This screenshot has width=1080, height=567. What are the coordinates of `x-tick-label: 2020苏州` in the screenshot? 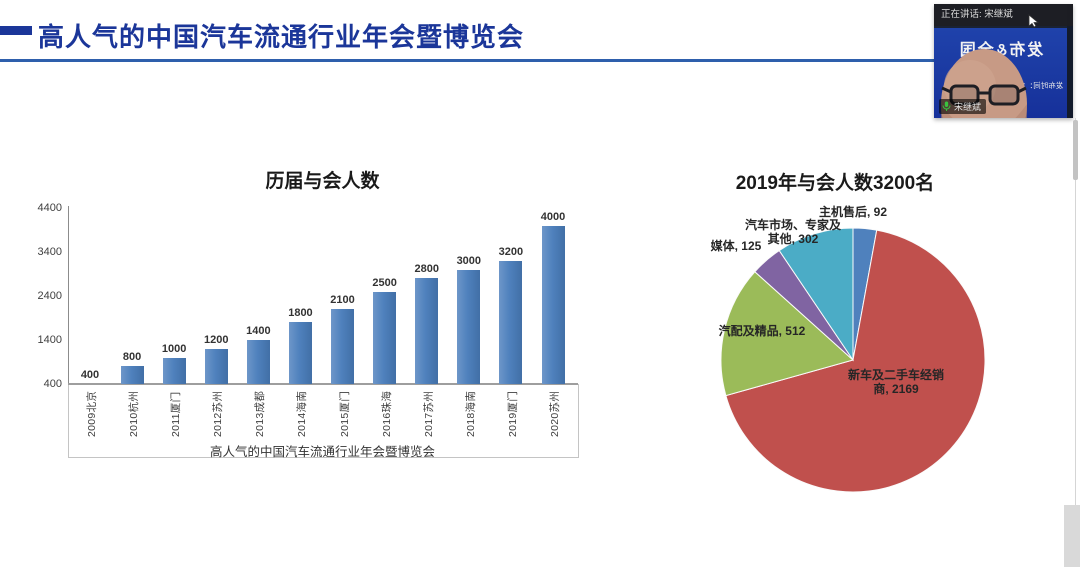 It's located at (555, 413).